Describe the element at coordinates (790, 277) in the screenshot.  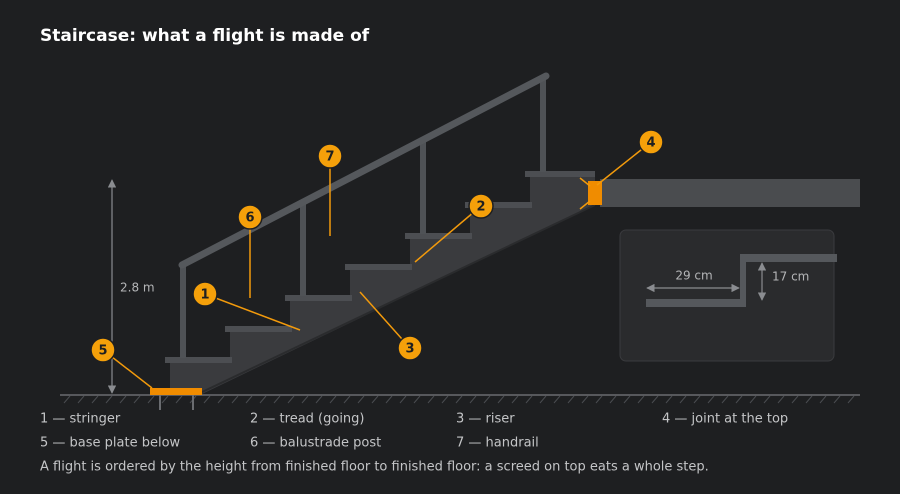
I see `rise-label: 17 cm` at that location.